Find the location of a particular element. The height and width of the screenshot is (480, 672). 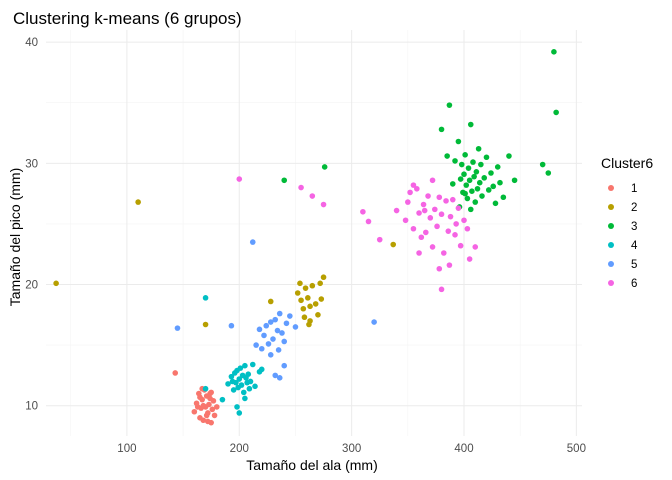

y-tick-label: 20 is located at coordinates (31, 286).